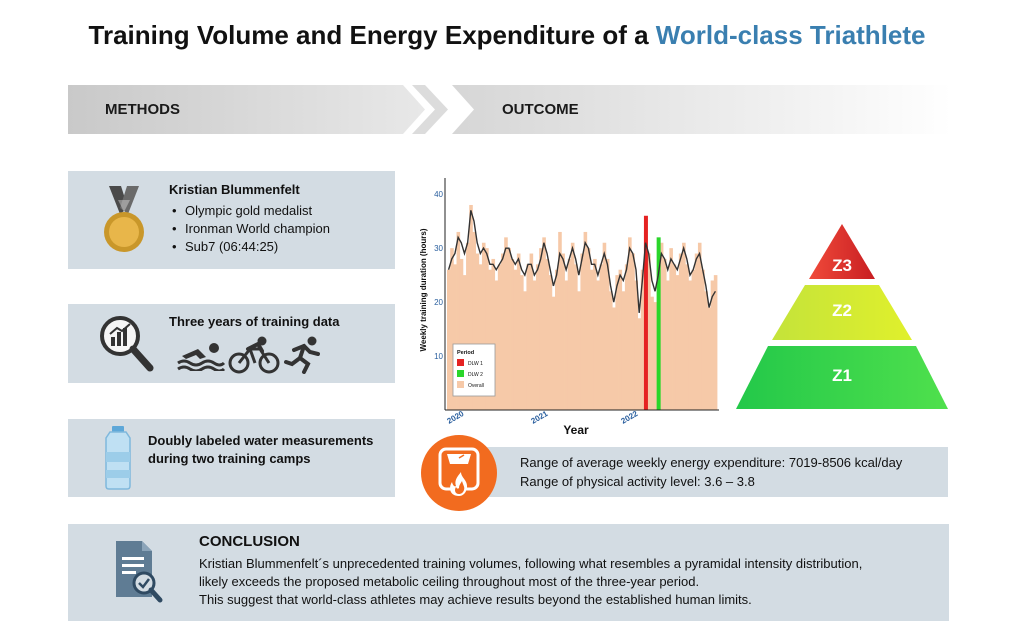 The height and width of the screenshot is (634, 1014). What do you see at coordinates (139, 572) in the screenshot?
I see `document-search-icon` at bounding box center [139, 572].